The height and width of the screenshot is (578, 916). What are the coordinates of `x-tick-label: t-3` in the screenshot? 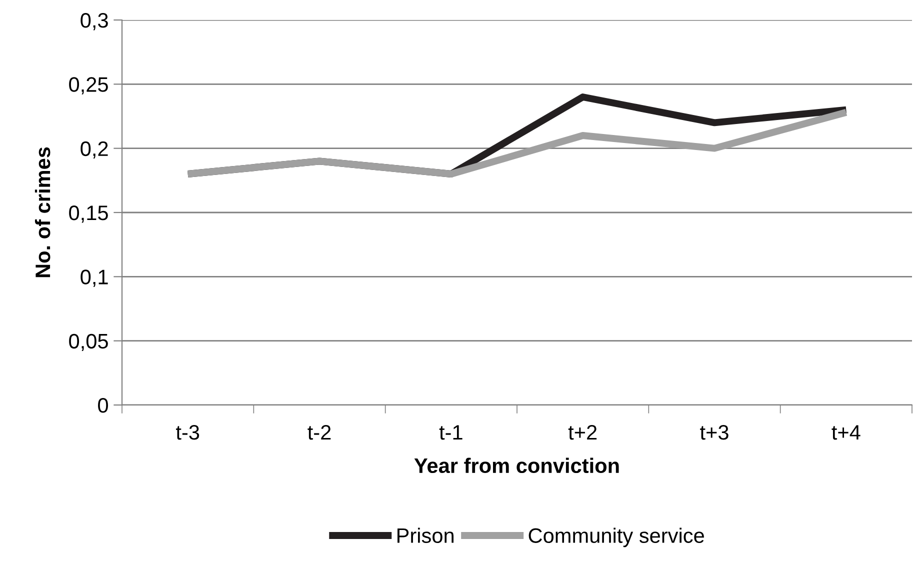 It's located at (188, 432).